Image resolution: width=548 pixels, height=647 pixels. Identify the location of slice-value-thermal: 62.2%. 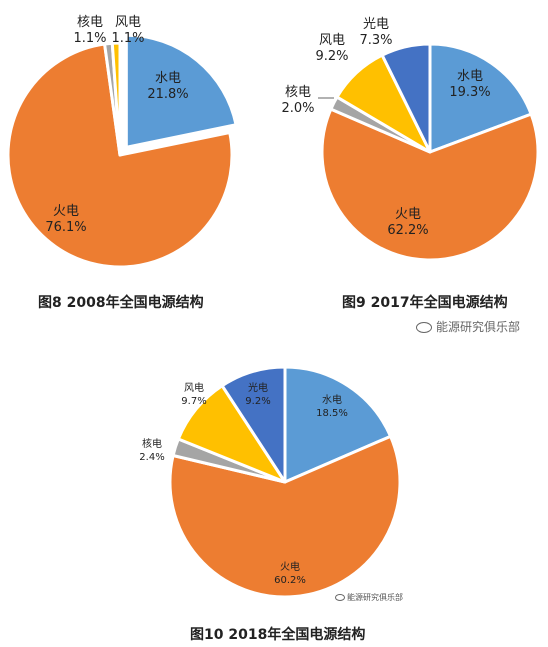
(407, 230).